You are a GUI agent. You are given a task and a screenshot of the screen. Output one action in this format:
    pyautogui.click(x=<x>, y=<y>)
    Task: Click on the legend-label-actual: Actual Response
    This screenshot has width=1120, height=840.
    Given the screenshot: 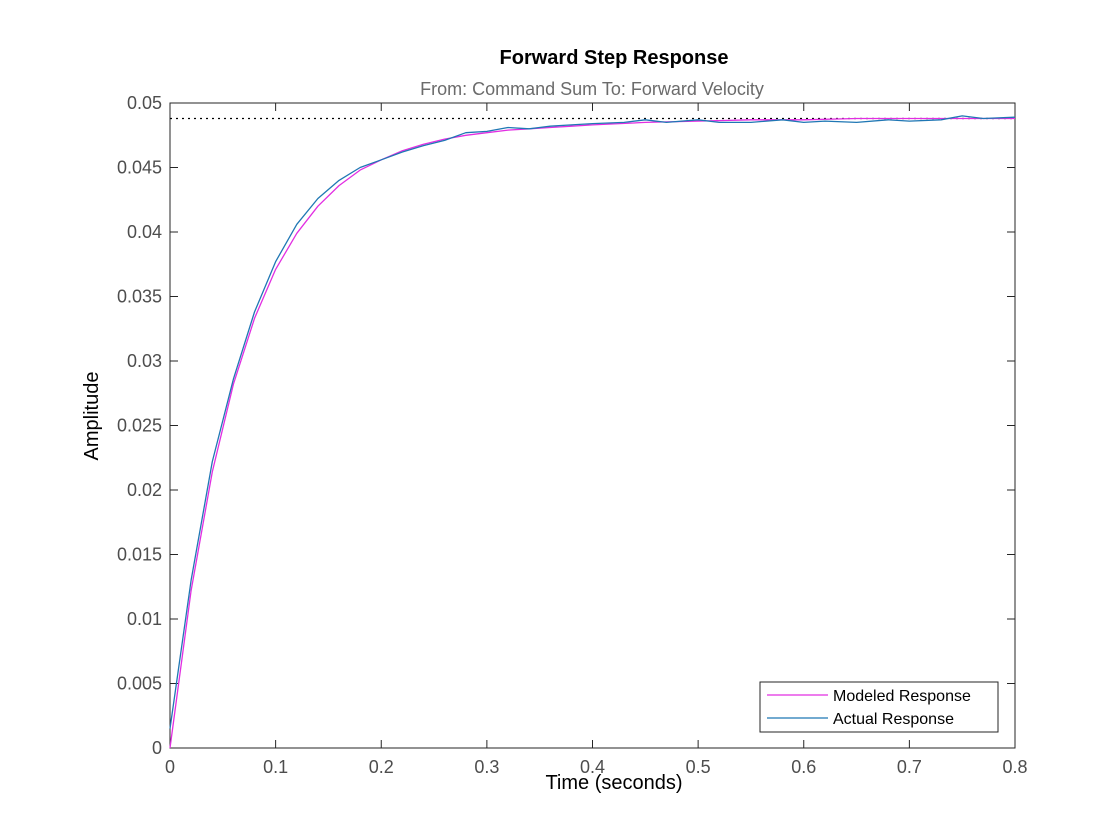 What is the action you would take?
    pyautogui.click(x=893, y=719)
    